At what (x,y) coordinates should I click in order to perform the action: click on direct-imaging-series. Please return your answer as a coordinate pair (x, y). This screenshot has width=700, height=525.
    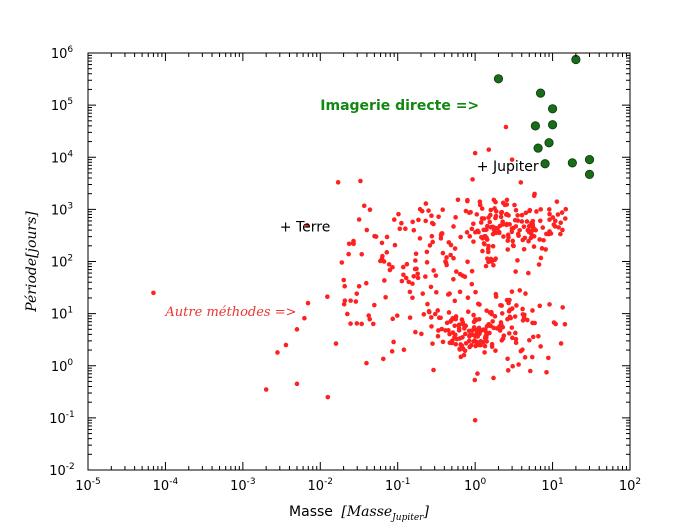
    Looking at the image, I should click on (544, 116).